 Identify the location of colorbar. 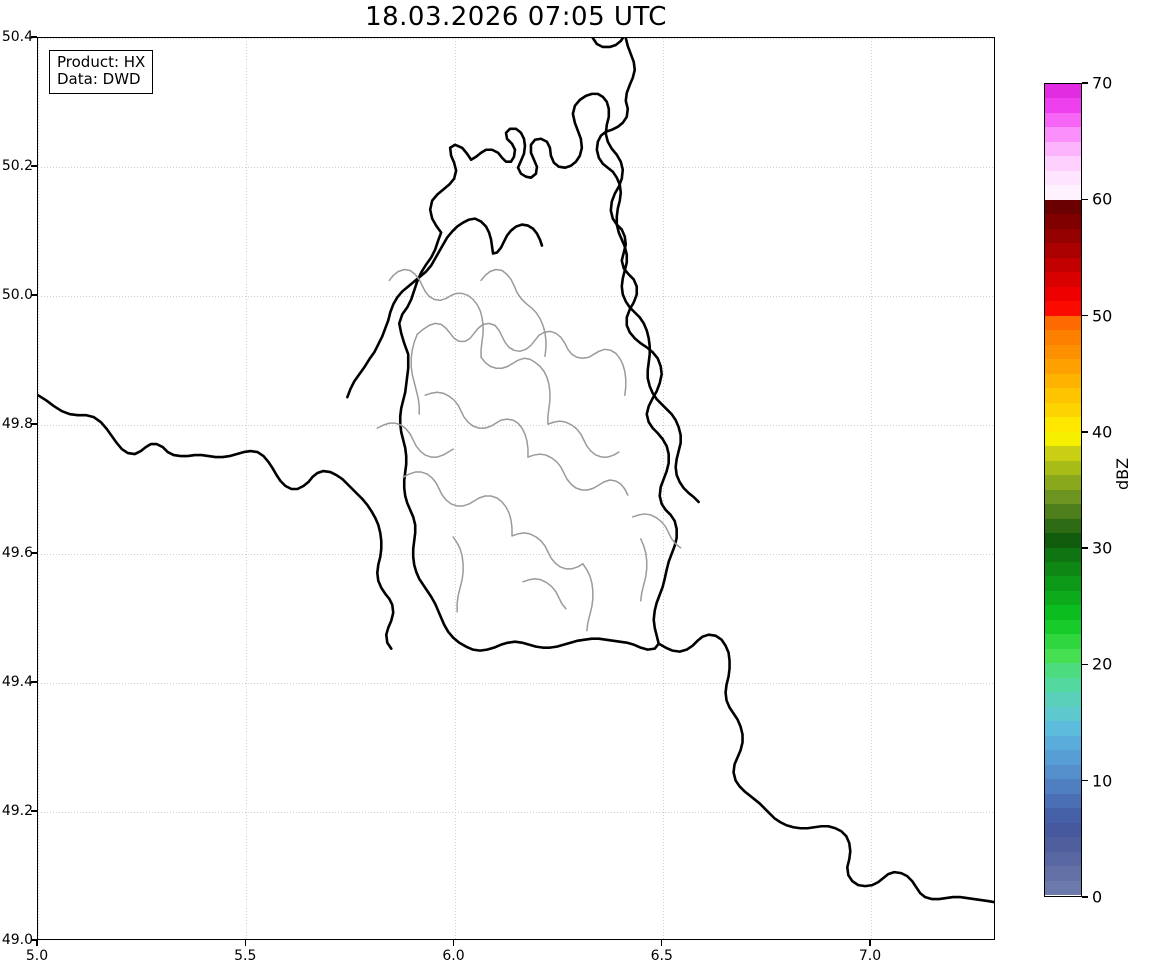
(1063, 490).